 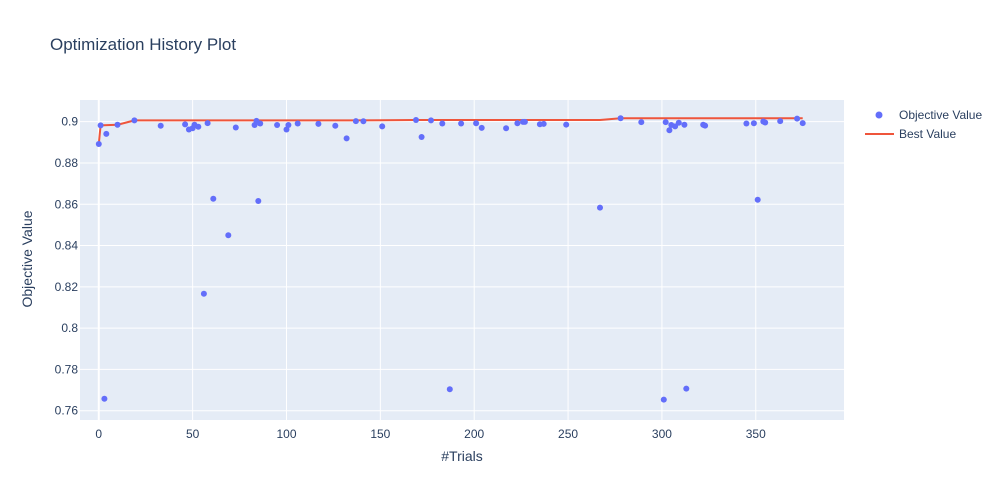 I want to click on x-tick-label: 0, so click(x=98, y=434).